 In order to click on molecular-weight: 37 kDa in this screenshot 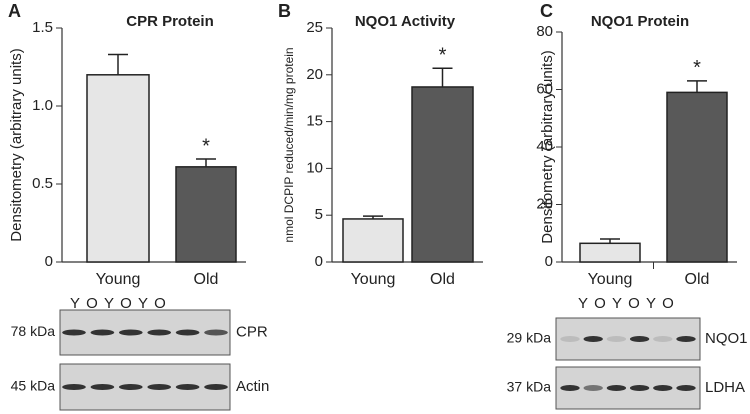, I will do `click(529, 387)`.